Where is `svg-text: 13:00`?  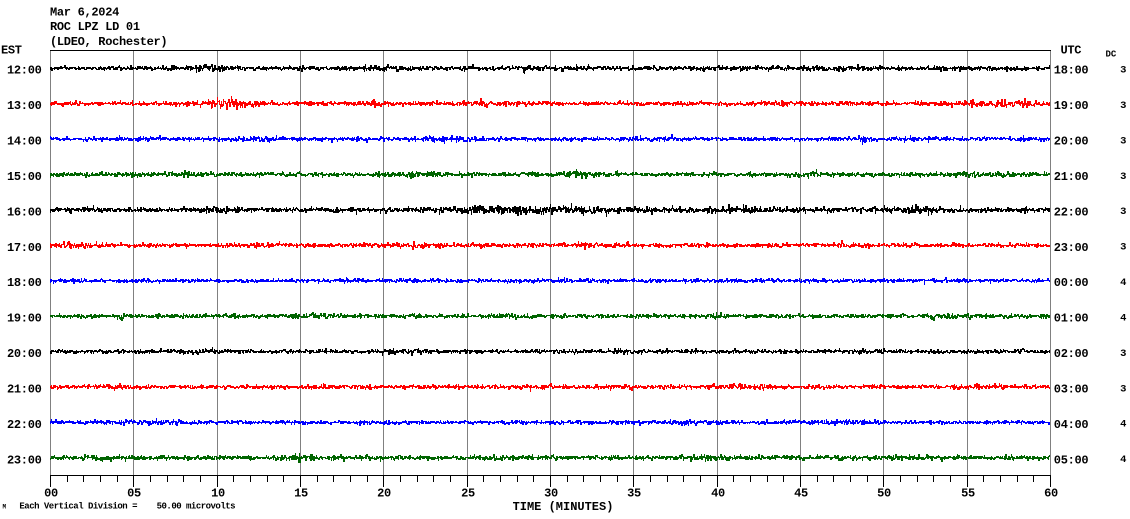 svg-text: 13:00 is located at coordinates (24, 106).